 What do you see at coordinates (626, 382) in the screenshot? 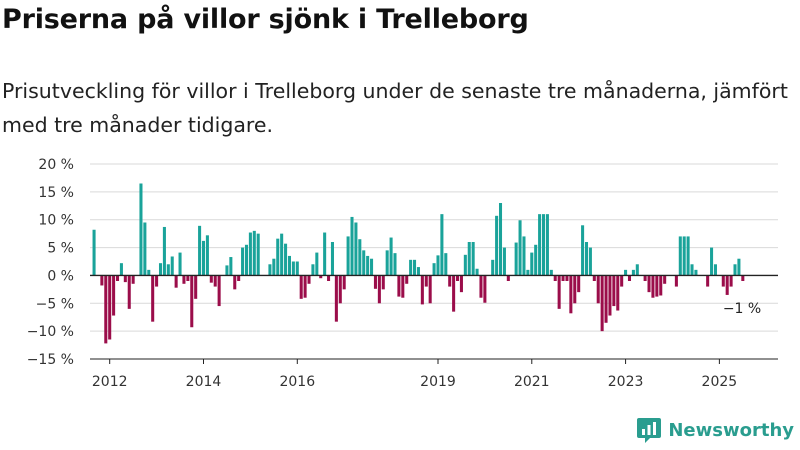
I see `x-tick-label: 2023` at bounding box center [626, 382].